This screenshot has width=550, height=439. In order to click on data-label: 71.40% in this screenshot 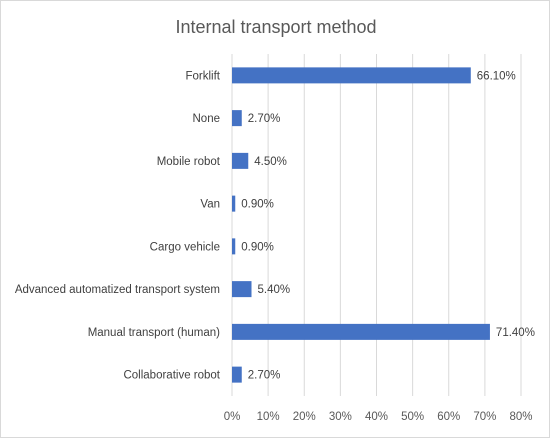, I will do `click(515, 333)`.